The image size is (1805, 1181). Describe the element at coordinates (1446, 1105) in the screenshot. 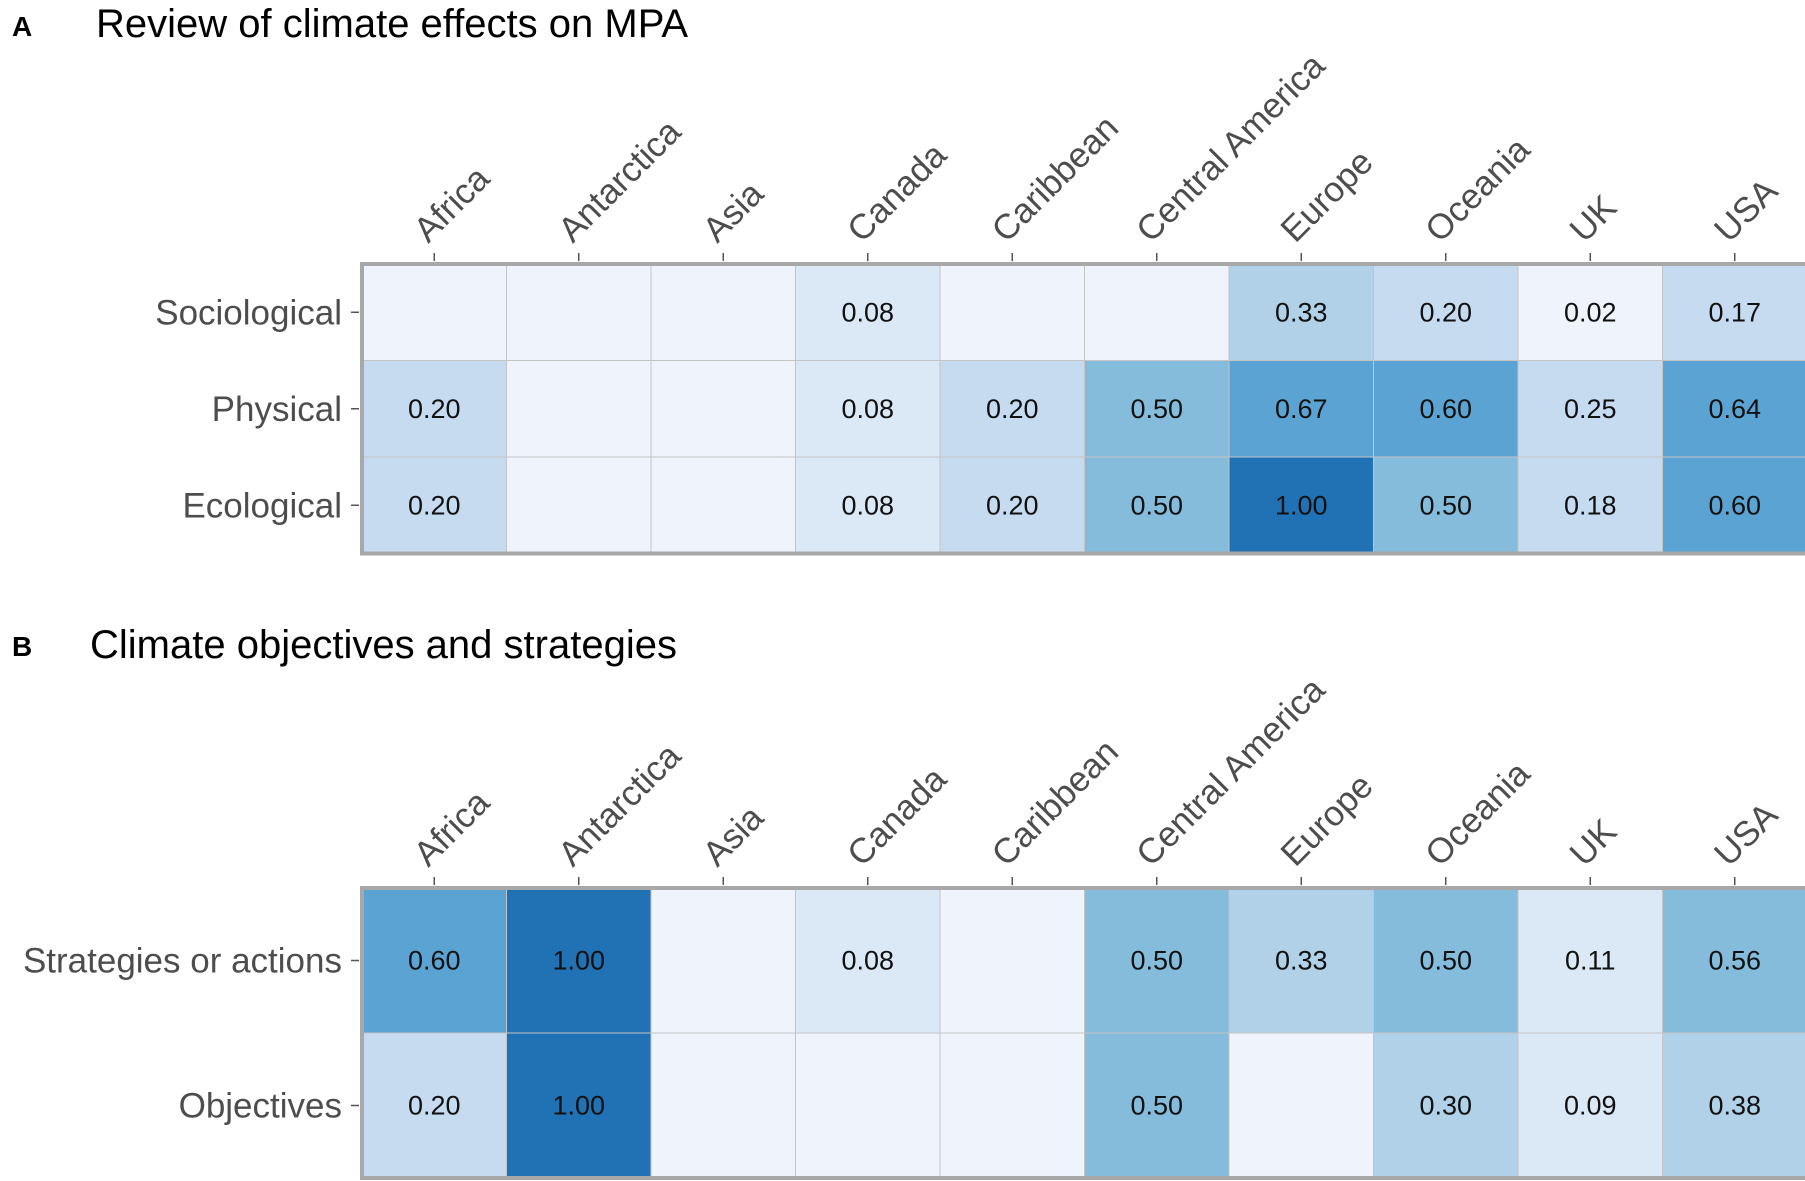

I see `heatmap-cell-objectives-oceania` at that location.